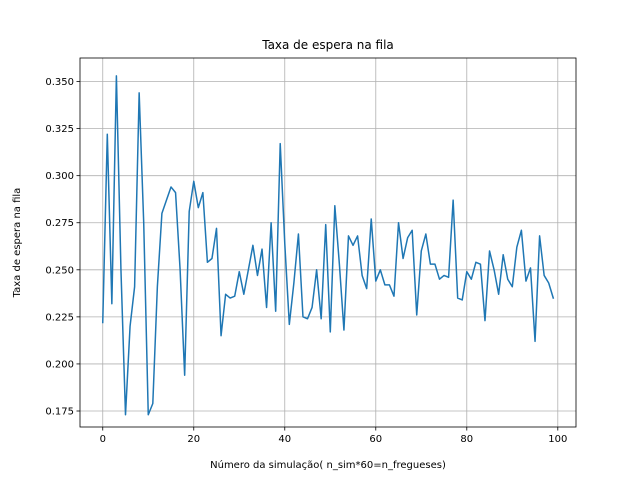  Describe the element at coordinates (284, 439) in the screenshot. I see `x-tick-label: 40` at that location.